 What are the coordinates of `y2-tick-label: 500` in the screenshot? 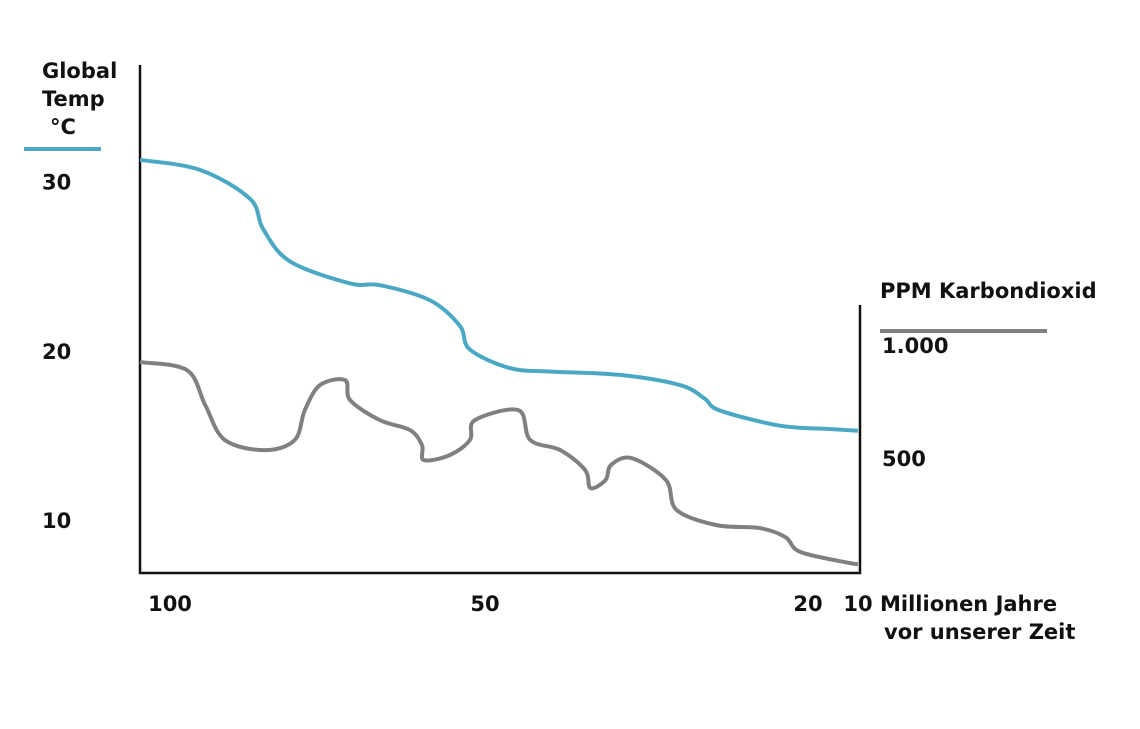 It's located at (904, 459).